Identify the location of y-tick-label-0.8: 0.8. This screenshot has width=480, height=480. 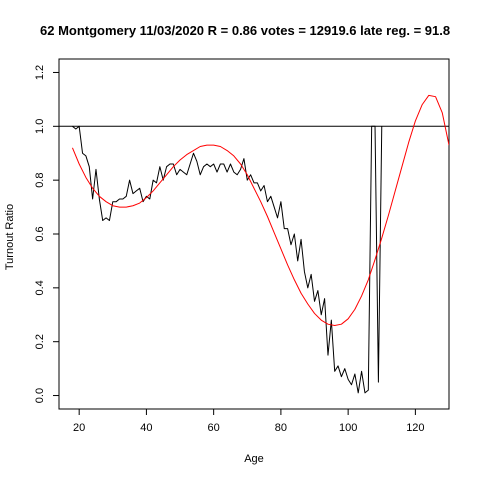
(40, 180).